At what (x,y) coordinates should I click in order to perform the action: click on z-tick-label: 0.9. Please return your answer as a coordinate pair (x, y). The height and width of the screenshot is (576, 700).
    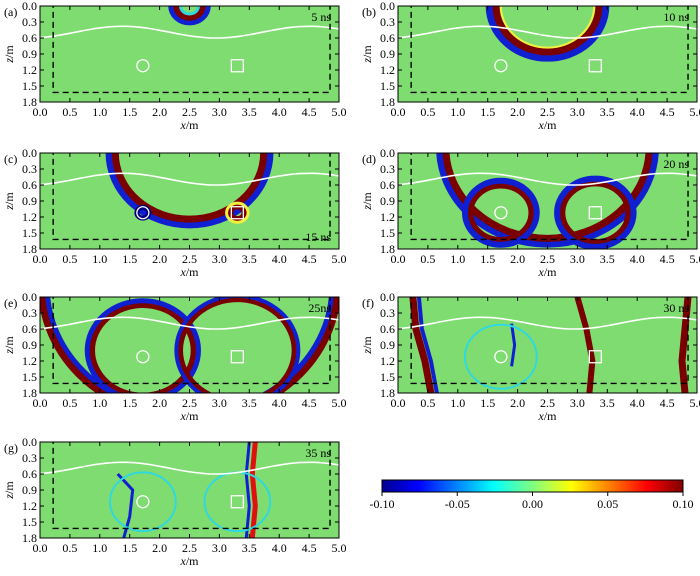
    Looking at the image, I should click on (29, 490).